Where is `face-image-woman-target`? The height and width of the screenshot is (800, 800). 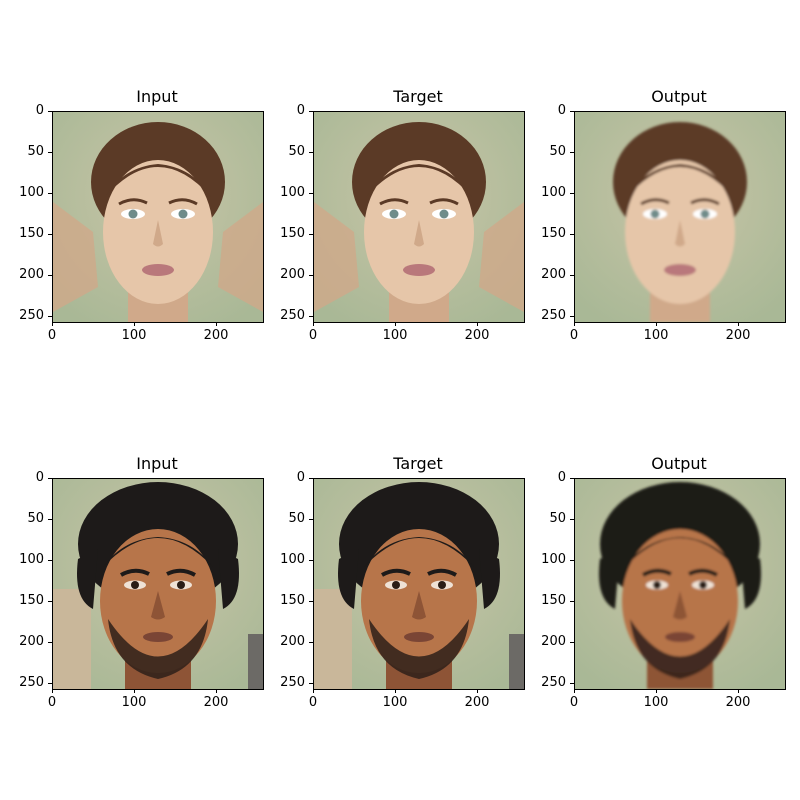 face-image-woman-target is located at coordinates (419, 217).